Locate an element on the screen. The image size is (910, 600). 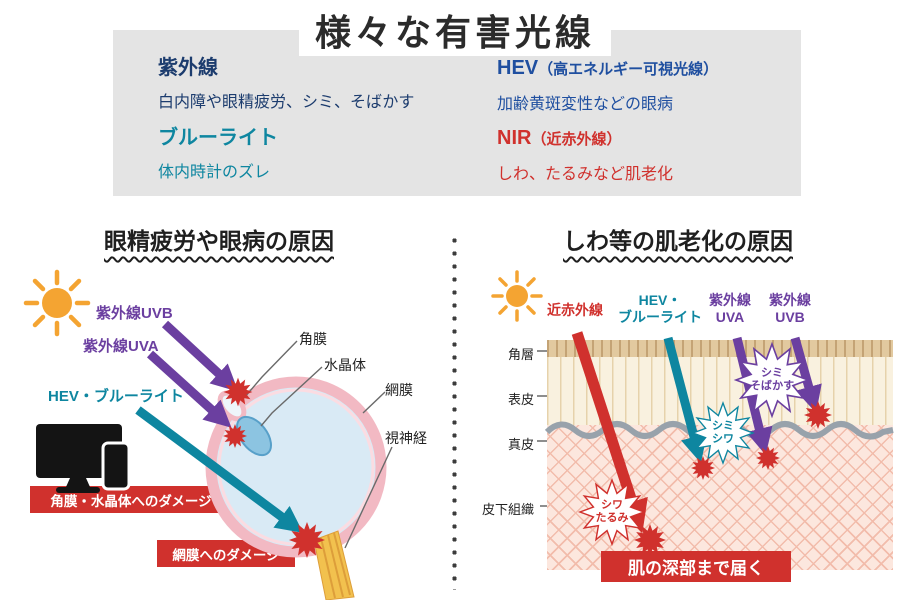
burst-label-spots-freckles: シミ そばかす is located at coordinates (772, 379).